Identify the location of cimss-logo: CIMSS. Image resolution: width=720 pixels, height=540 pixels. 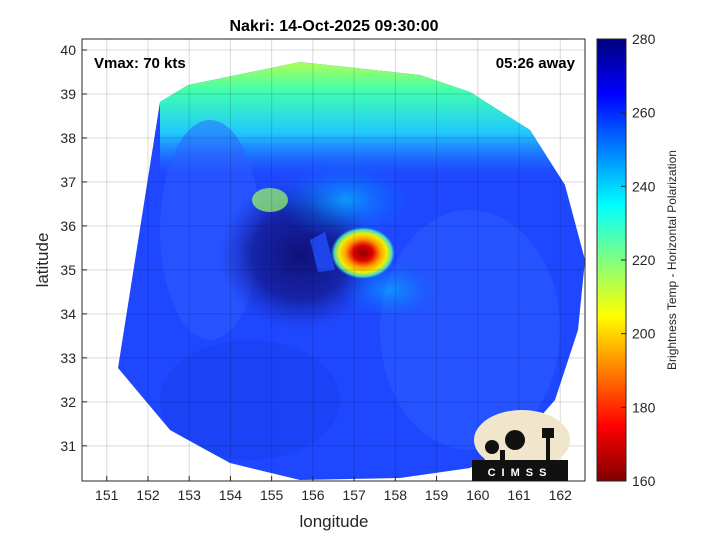
(521, 445).